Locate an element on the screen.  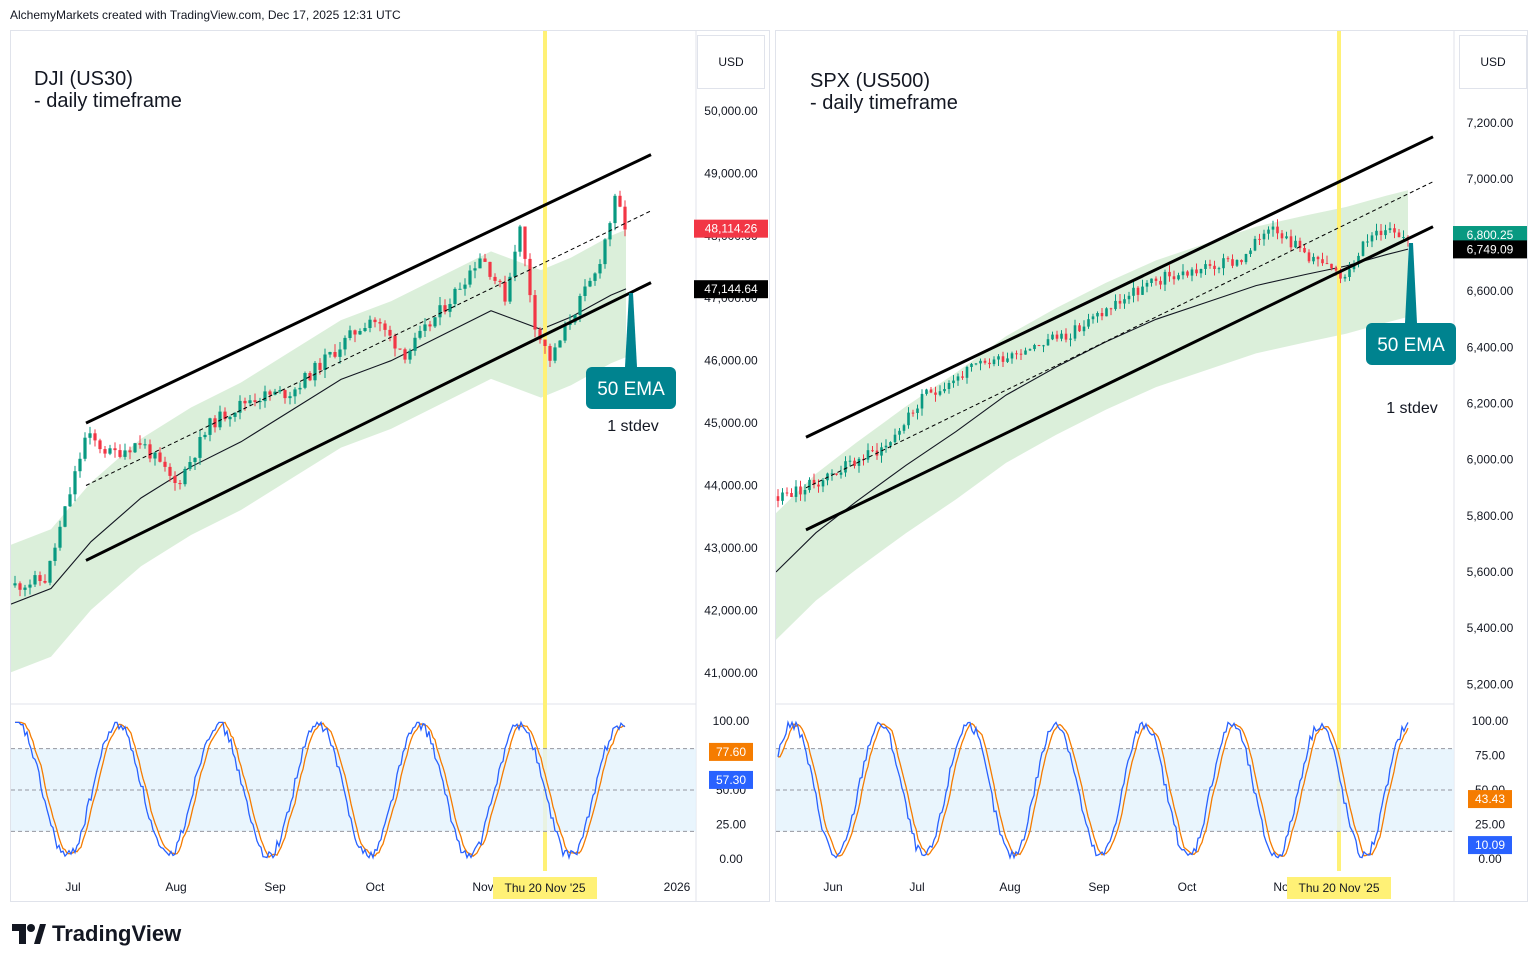
dji-stoch-ytick: 25.00 is located at coordinates (731, 825).